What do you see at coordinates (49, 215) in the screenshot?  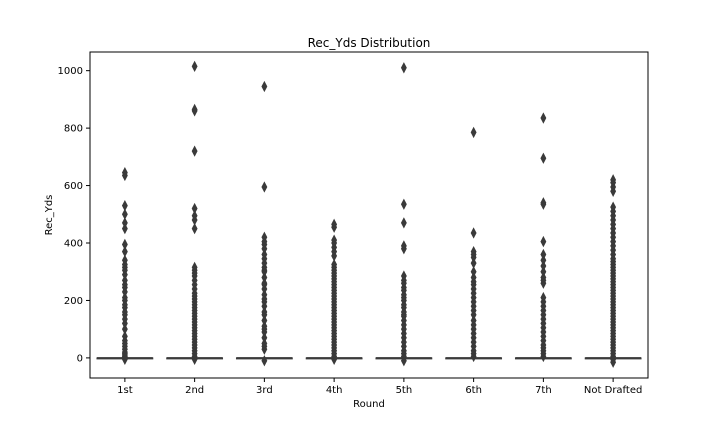 I see `y-axis-label: Rec_Yds` at bounding box center [49, 215].